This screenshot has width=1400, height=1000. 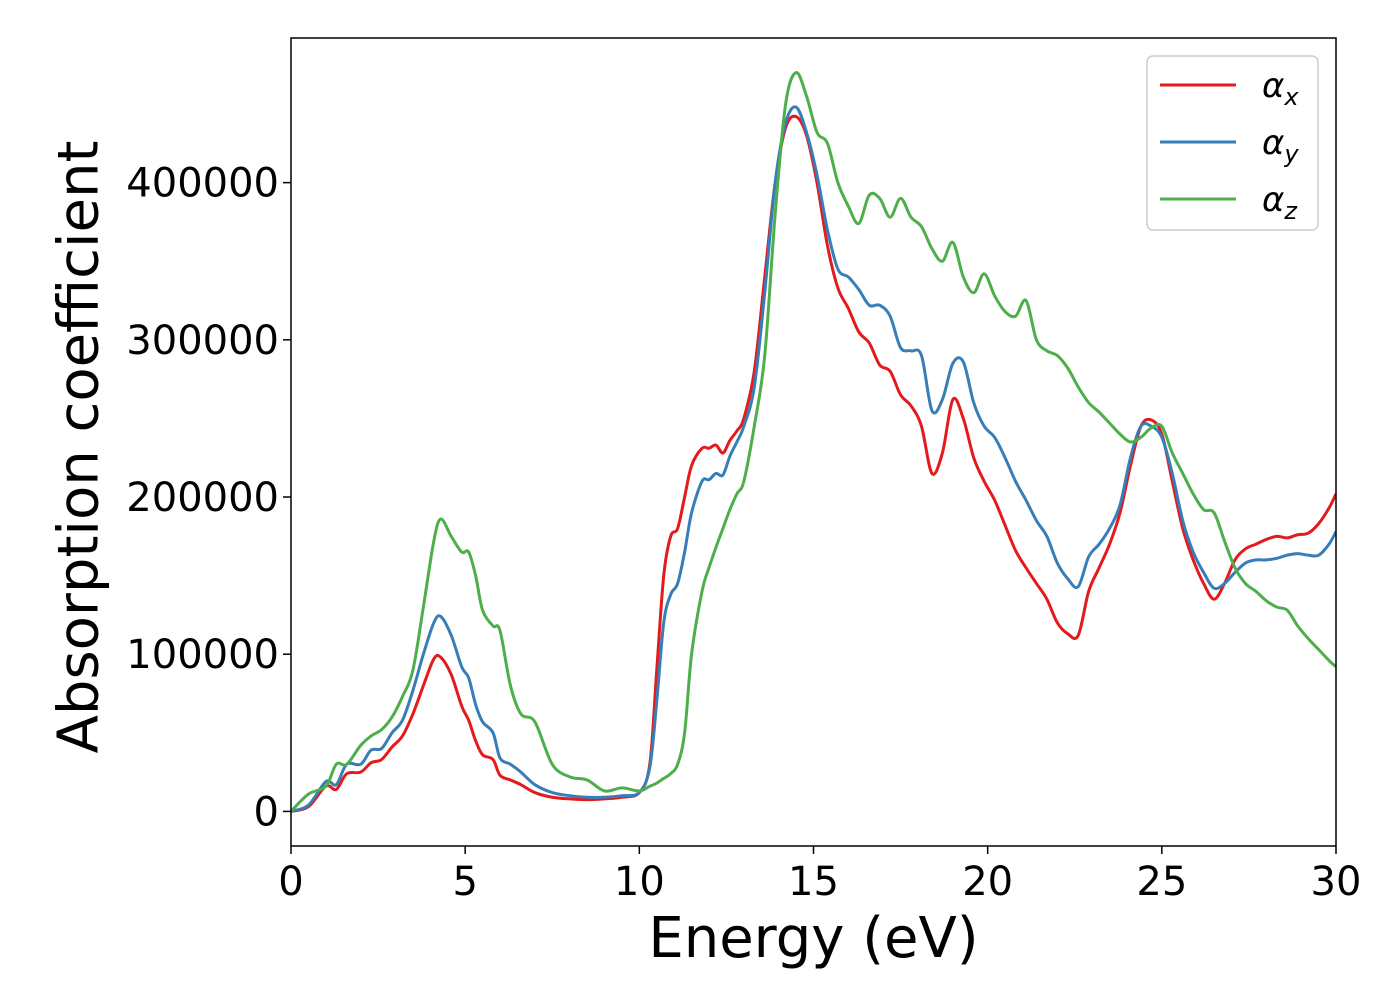 I want to click on x-tick-label: 5, so click(x=464, y=882).